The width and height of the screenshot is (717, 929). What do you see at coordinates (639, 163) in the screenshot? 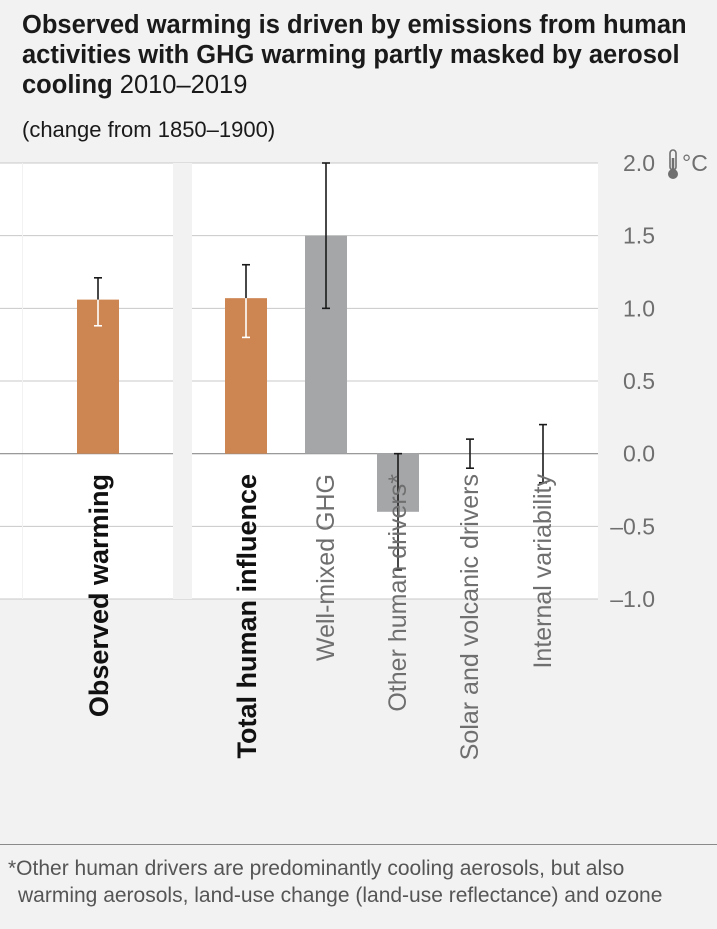
I see `y-tick-label: 2.0` at bounding box center [639, 163].